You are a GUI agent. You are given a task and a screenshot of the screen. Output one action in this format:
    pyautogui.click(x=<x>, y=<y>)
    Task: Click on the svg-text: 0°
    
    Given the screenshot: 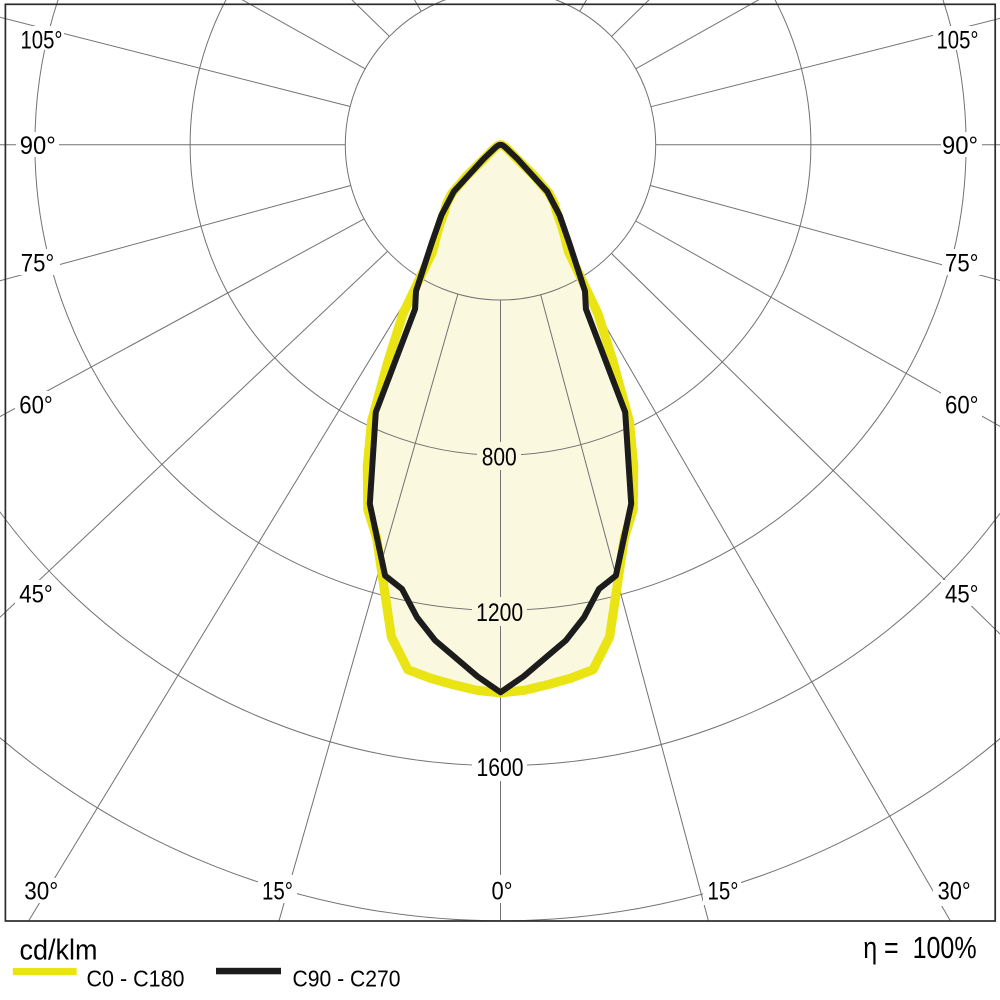 What is the action you would take?
    pyautogui.click(x=502, y=891)
    